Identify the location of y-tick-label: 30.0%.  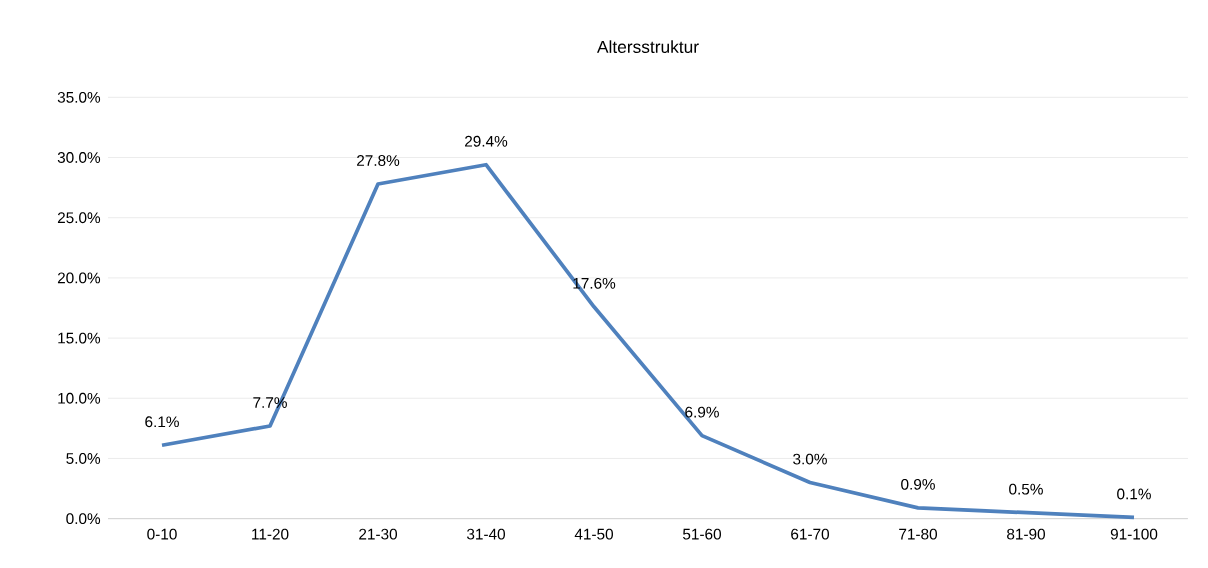
(79, 157).